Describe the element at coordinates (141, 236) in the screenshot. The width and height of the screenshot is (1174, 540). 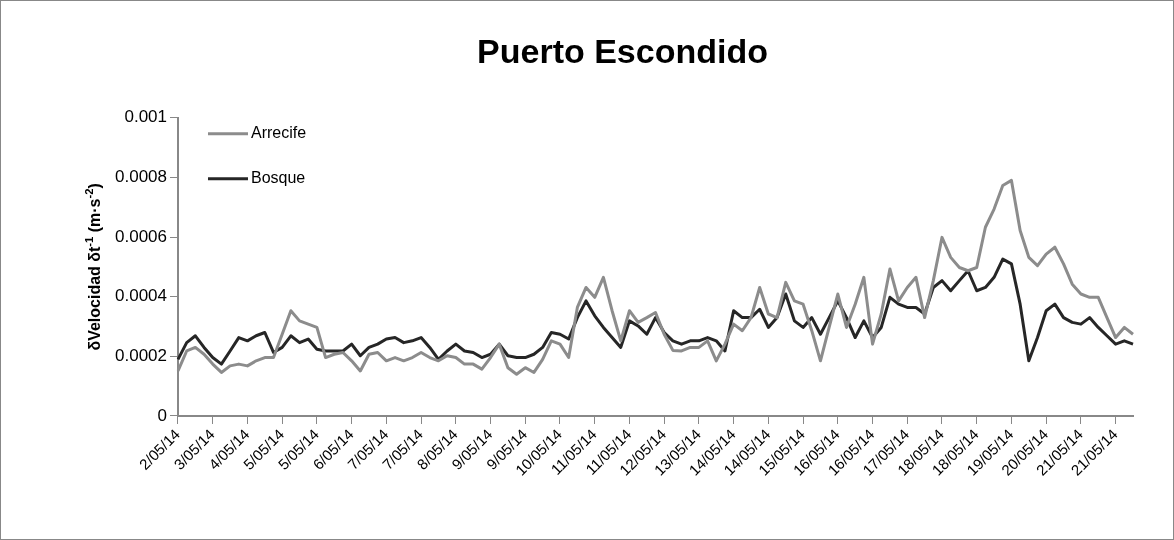
I see `y-tick-label: 0.0006` at that location.